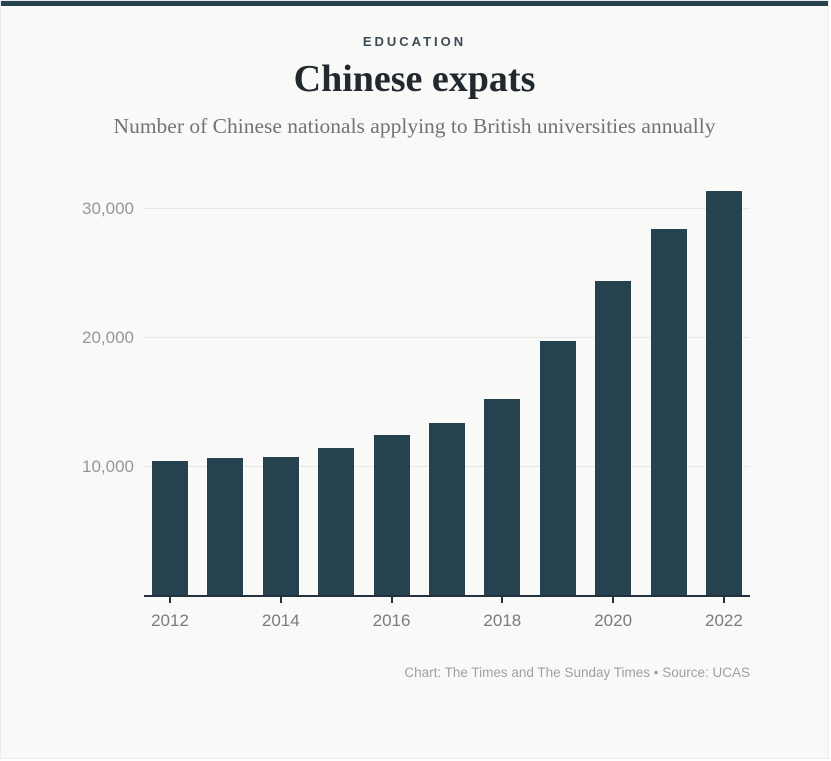 The height and width of the screenshot is (761, 831). What do you see at coordinates (446, 509) in the screenshot?
I see `bar-2017` at bounding box center [446, 509].